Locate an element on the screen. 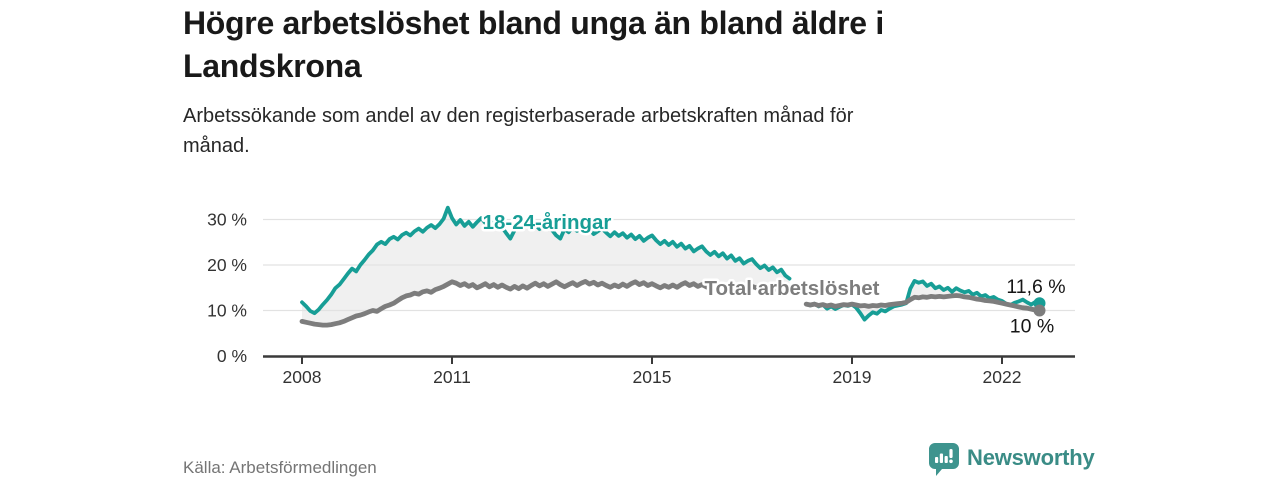 Image resolution: width=1280 pixels, height=480 pixels. title-line-2: Landskrona is located at coordinates (272, 66).